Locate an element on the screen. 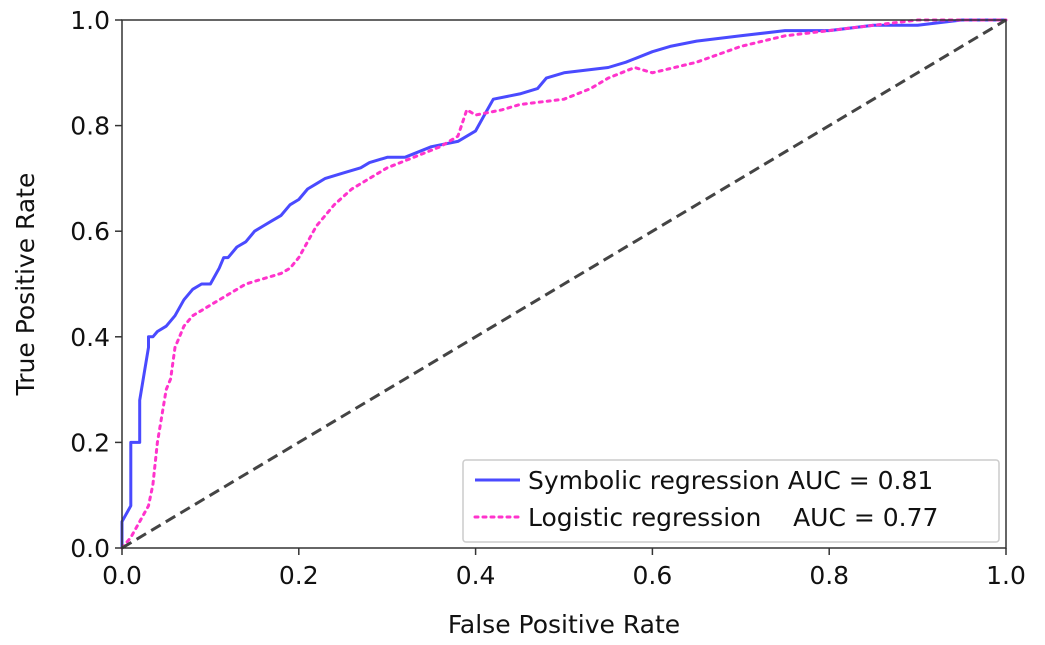 Image resolution: width=1045 pixels, height=645 pixels. y-tick-label: 0.8 is located at coordinates (90, 126).